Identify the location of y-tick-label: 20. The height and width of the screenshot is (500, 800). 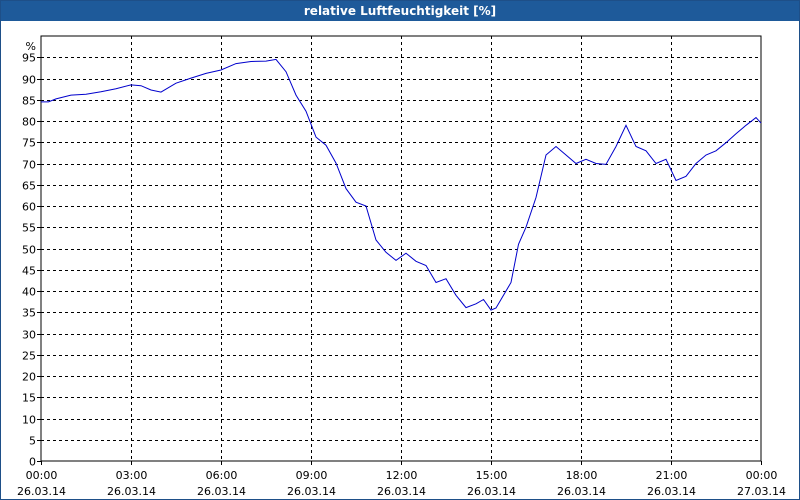
(29, 377).